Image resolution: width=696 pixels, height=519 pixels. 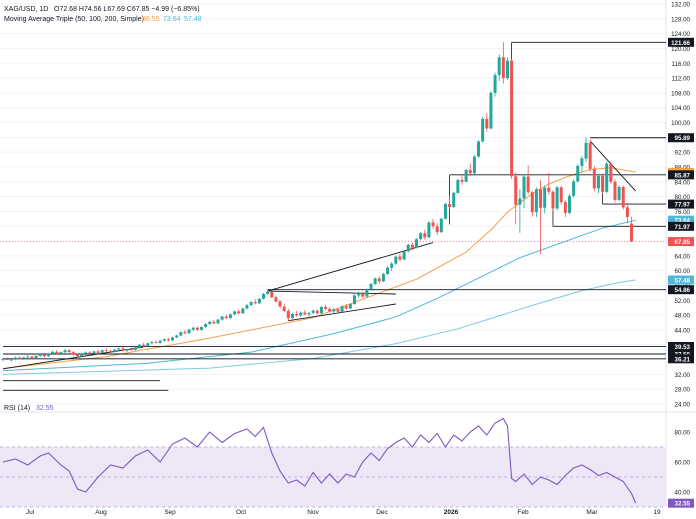 I want to click on y-tick-label: 124.00, so click(x=680, y=34).